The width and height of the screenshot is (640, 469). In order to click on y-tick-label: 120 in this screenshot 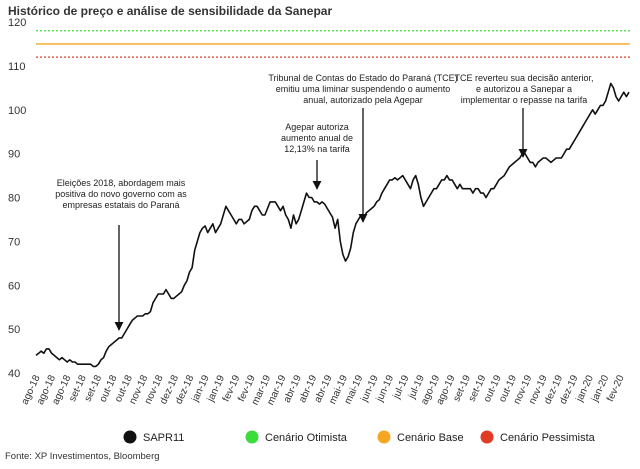, I will do `click(17, 23)`.